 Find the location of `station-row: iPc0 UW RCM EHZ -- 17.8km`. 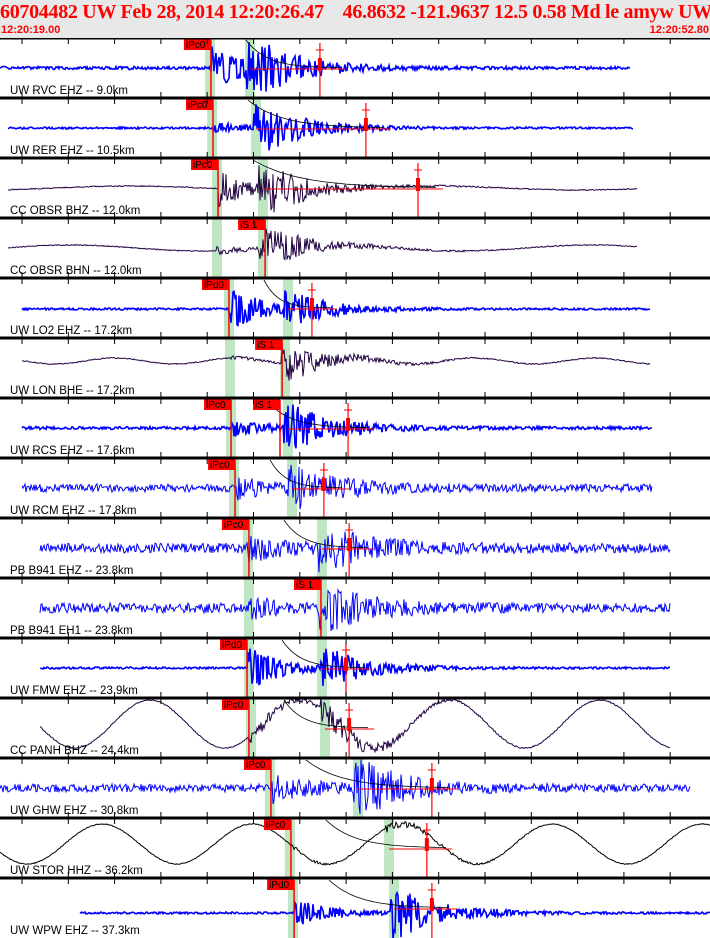

station-row: iPc0 UW RCM EHZ -- 17.8km is located at coordinates (355, 485).